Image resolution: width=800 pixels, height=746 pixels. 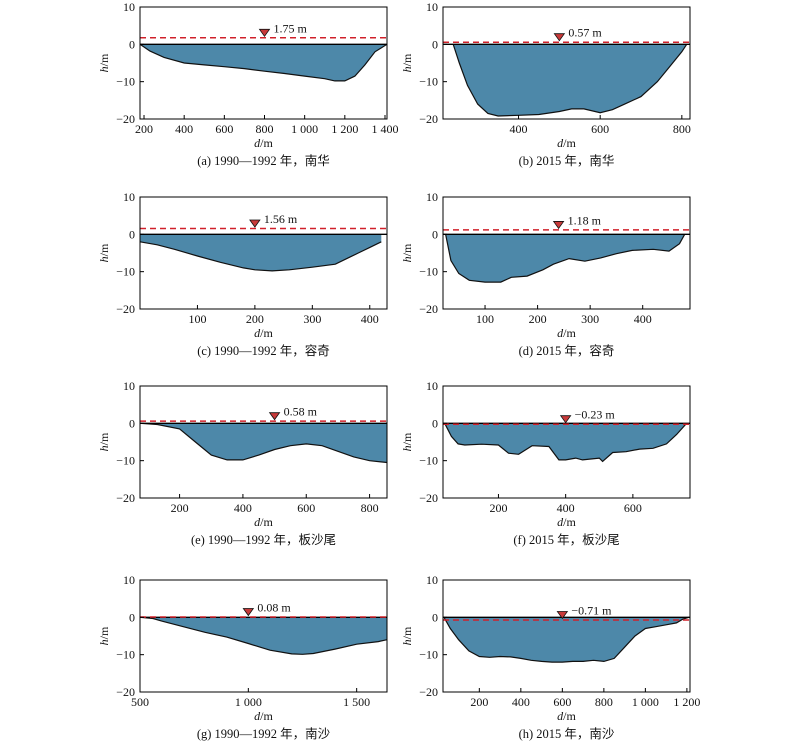 What do you see at coordinates (125, 309) in the screenshot?
I see `panel-c-y-tick-label: −20` at bounding box center [125, 309].